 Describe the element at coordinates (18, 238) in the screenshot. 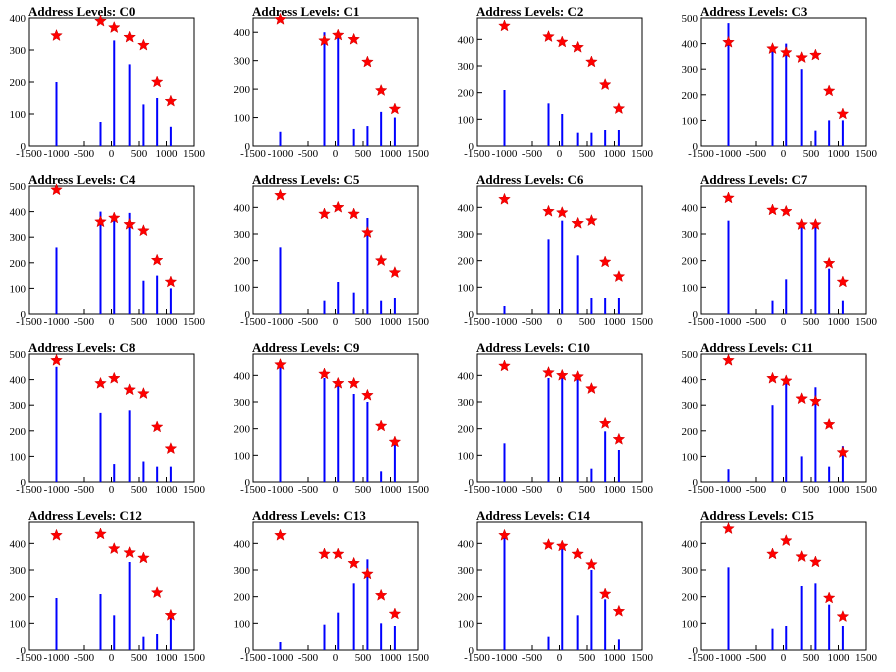

I see `y-tick-label: 300` at that location.